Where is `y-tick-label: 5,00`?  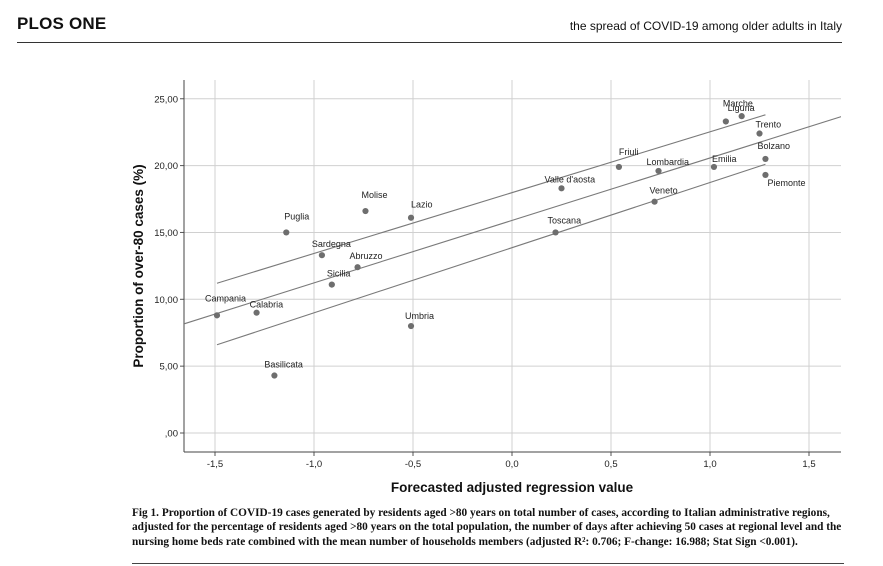
y-tick-label: 5,00 is located at coordinates (169, 367).